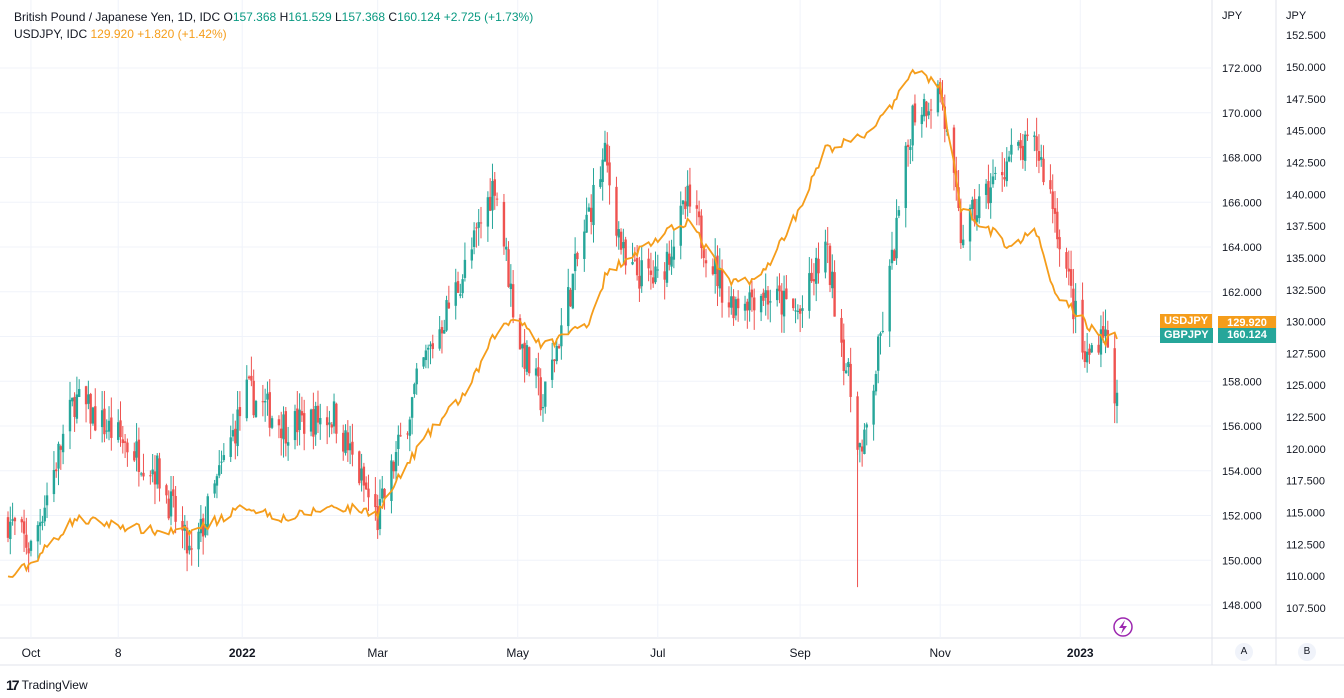 Image resolution: width=1344 pixels, height=698 pixels. What do you see at coordinates (1244, 652) in the screenshot?
I see `auto-scale-button-a: A` at bounding box center [1244, 652].